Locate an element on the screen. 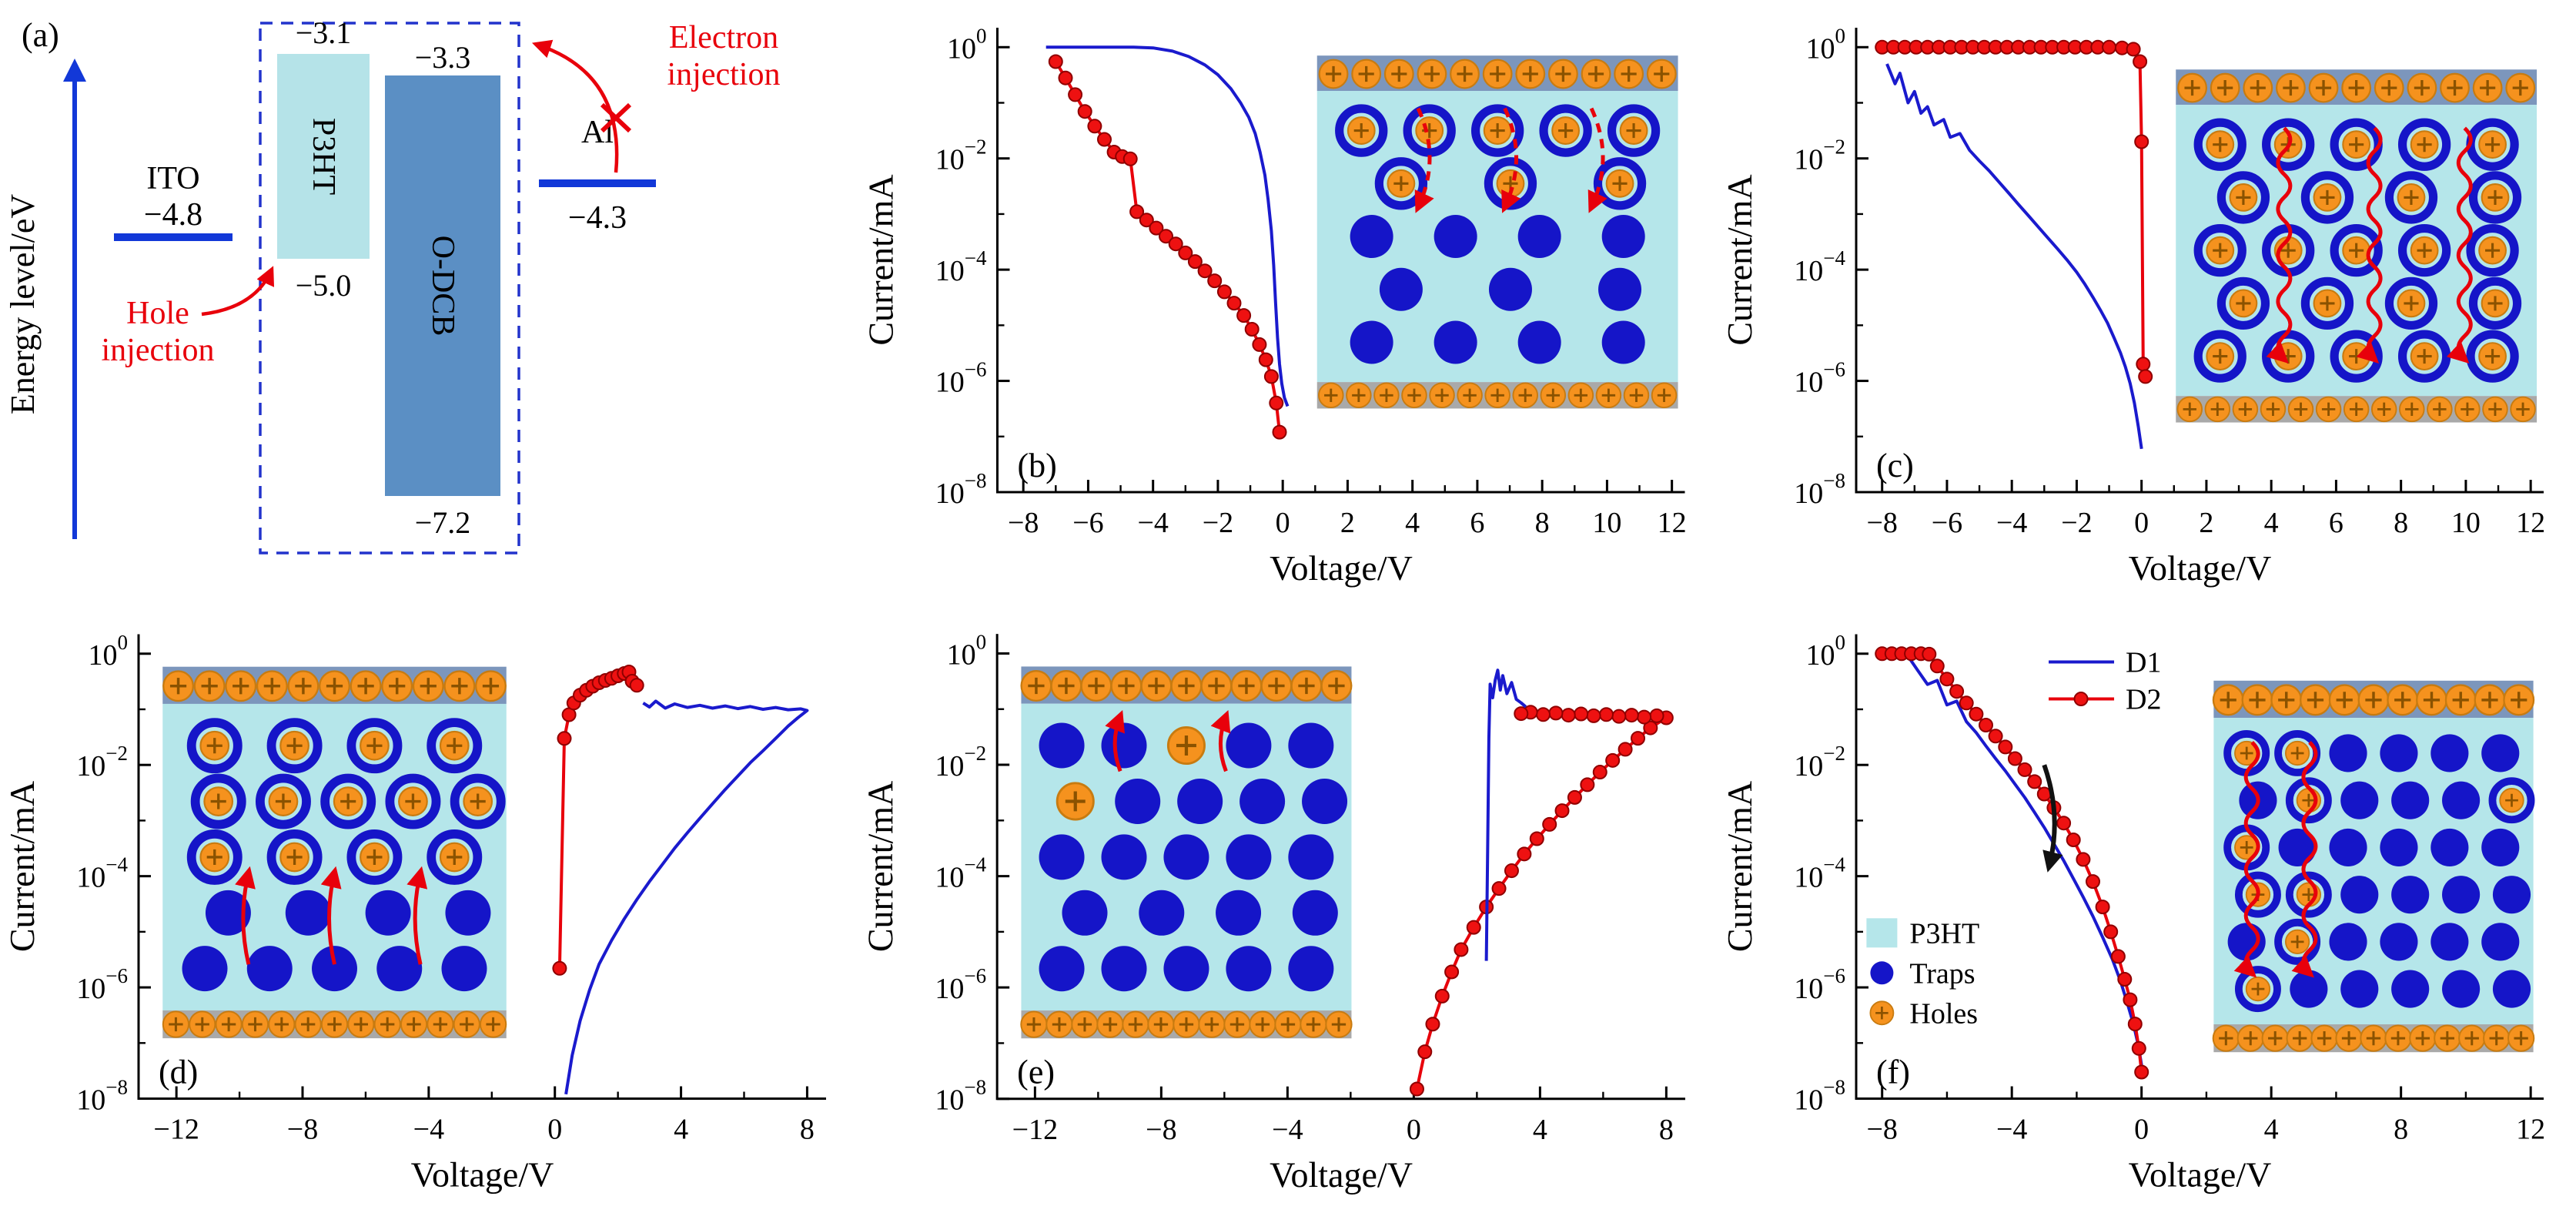  legend-label: D1 is located at coordinates (2144, 663).